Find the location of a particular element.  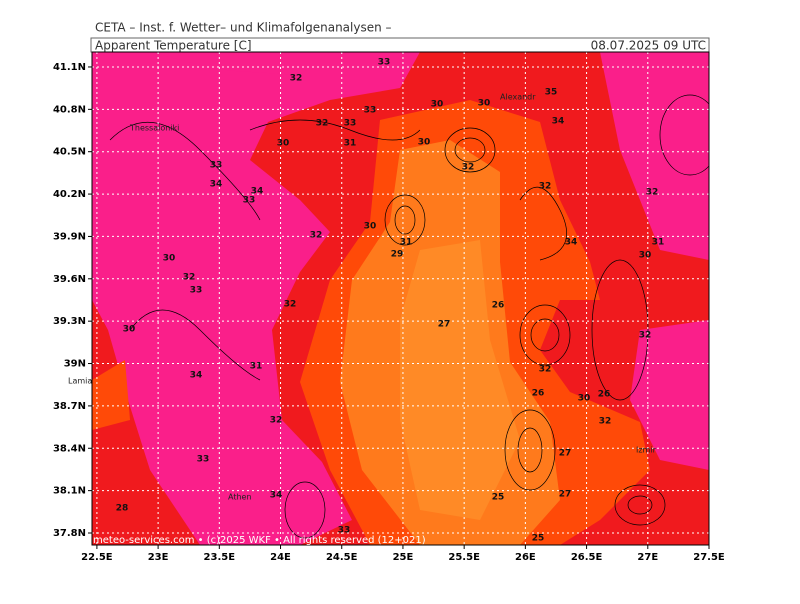

lat-tick-label: 40.8N is located at coordinates (69, 109).